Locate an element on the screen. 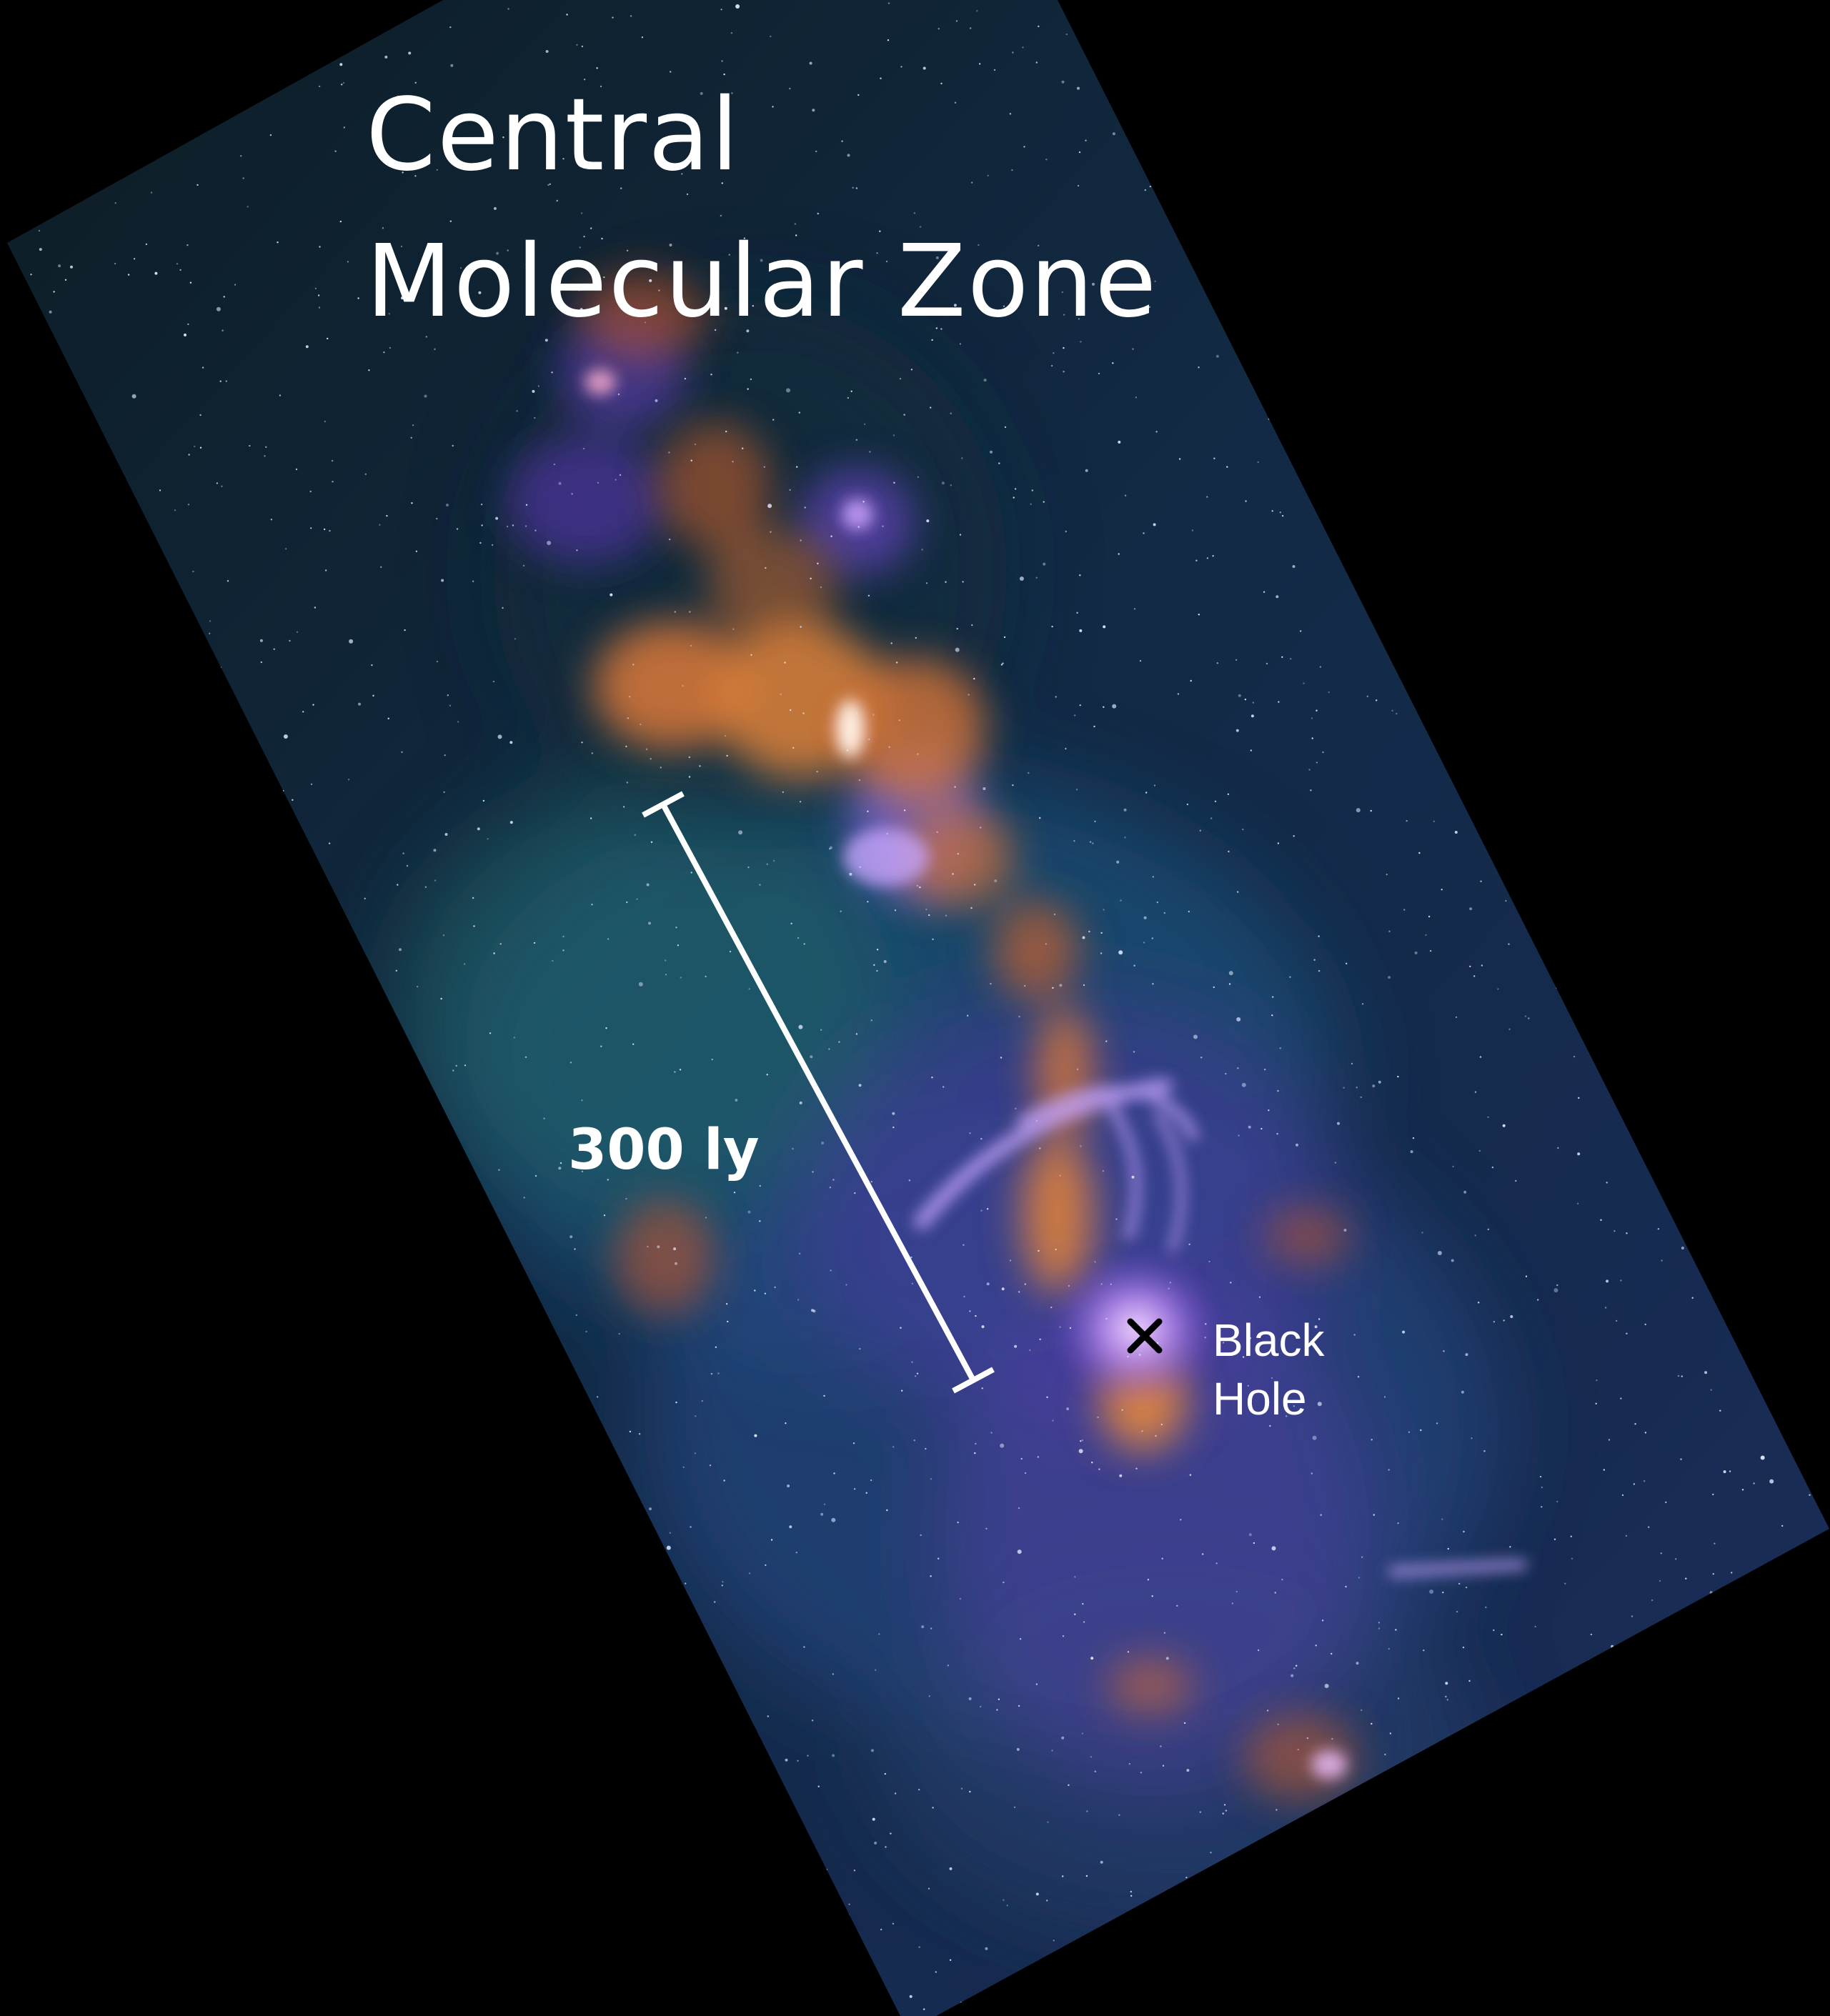  title-line-1: Central is located at coordinates (553, 135).